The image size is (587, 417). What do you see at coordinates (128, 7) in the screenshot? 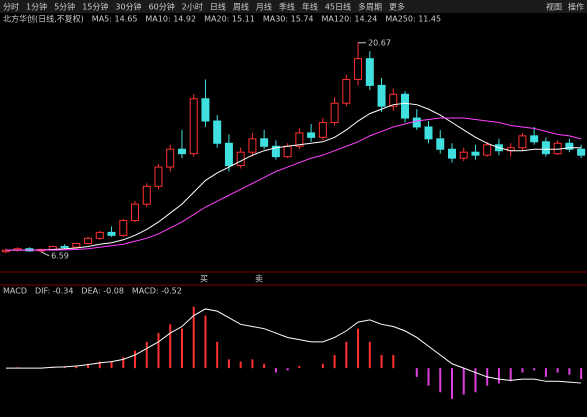
I see `toolbar-tab: 30分钟` at bounding box center [128, 7].